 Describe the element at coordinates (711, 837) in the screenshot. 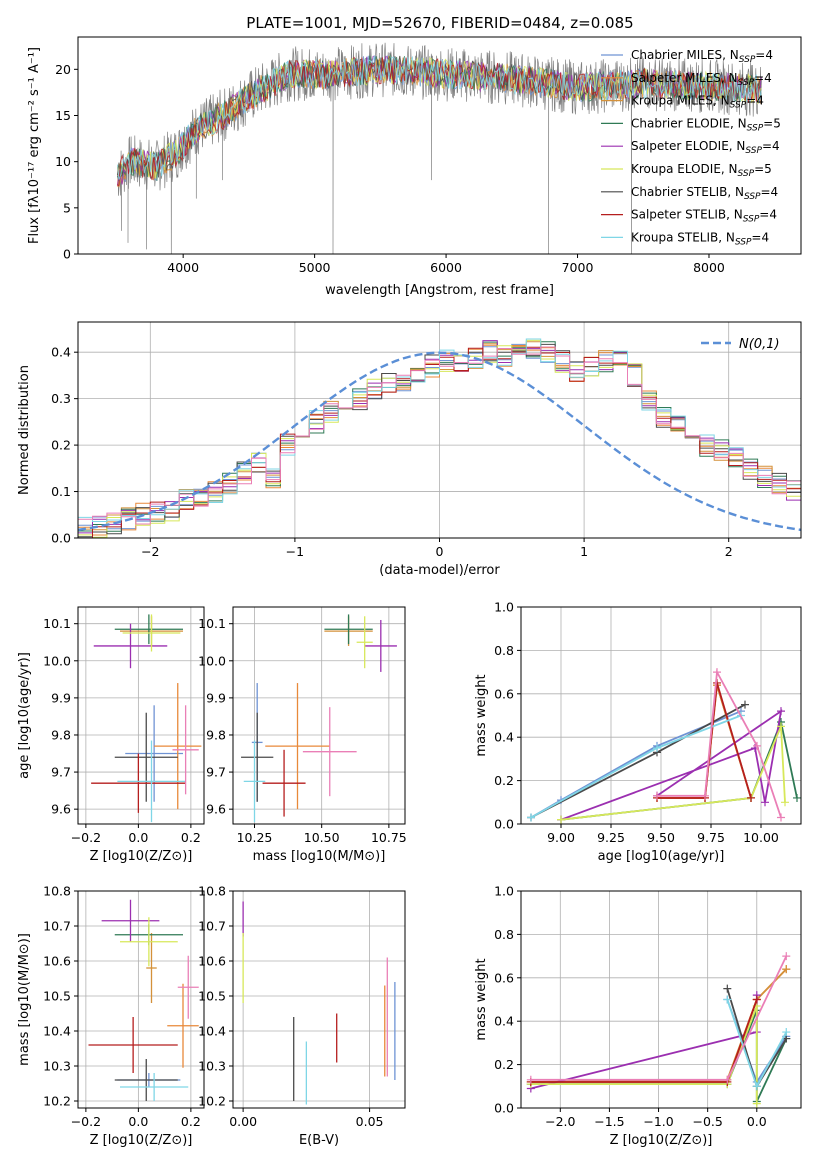

I see `x-tick-label: 9.75` at that location.